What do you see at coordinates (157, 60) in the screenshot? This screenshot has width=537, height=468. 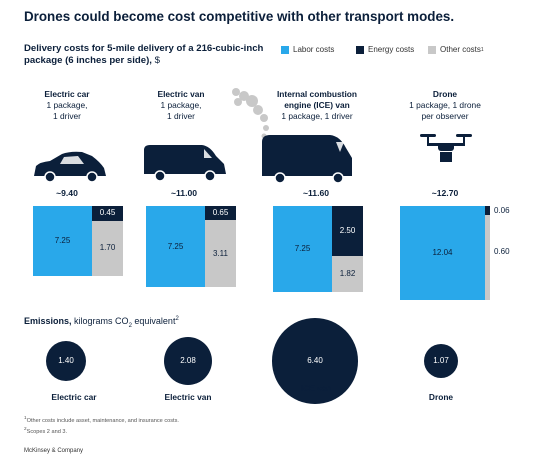 I see `subtitle-unit: $` at bounding box center [157, 60].